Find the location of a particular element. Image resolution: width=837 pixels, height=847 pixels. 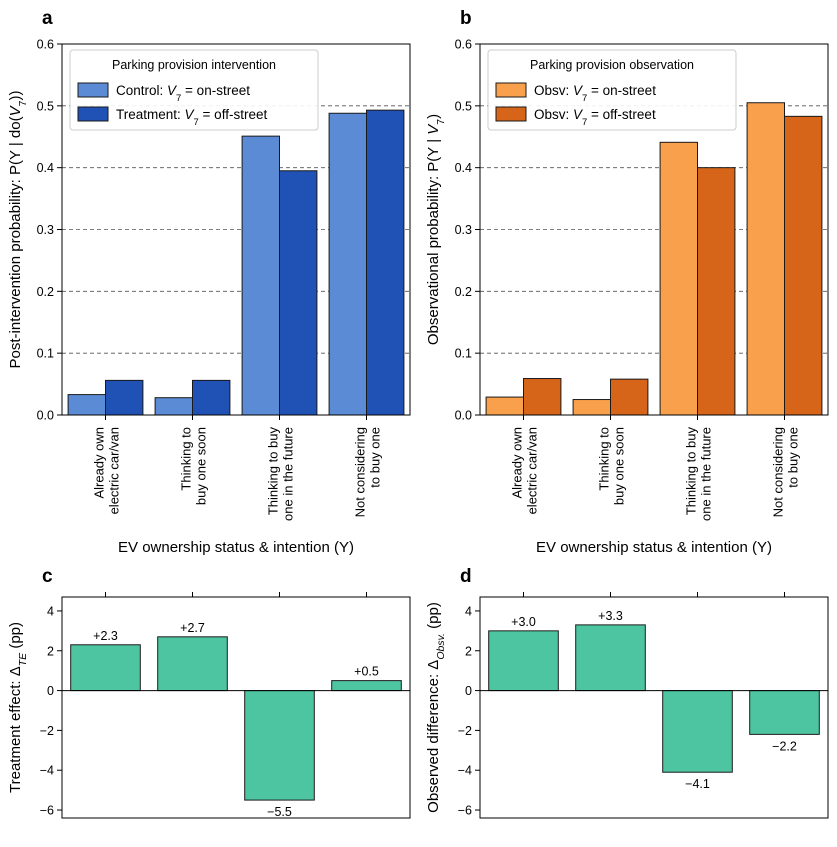

data-label: +0.5 is located at coordinates (366, 672).